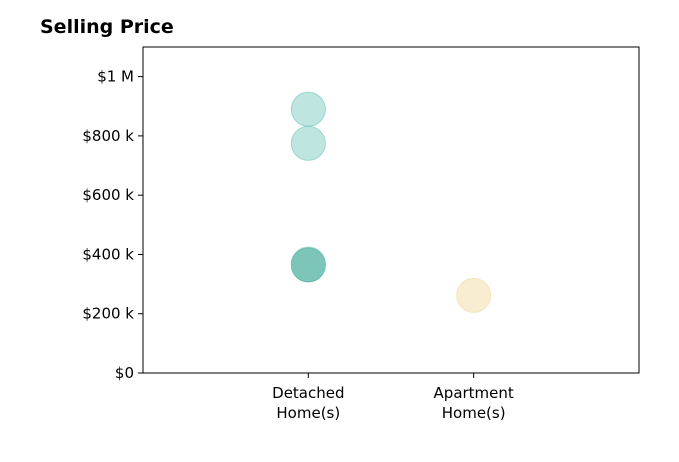 The height and width of the screenshot is (462, 679). What do you see at coordinates (393, 397) in the screenshot?
I see `x-axis: Detached Home(s) Apartment Home(s)` at bounding box center [393, 397].